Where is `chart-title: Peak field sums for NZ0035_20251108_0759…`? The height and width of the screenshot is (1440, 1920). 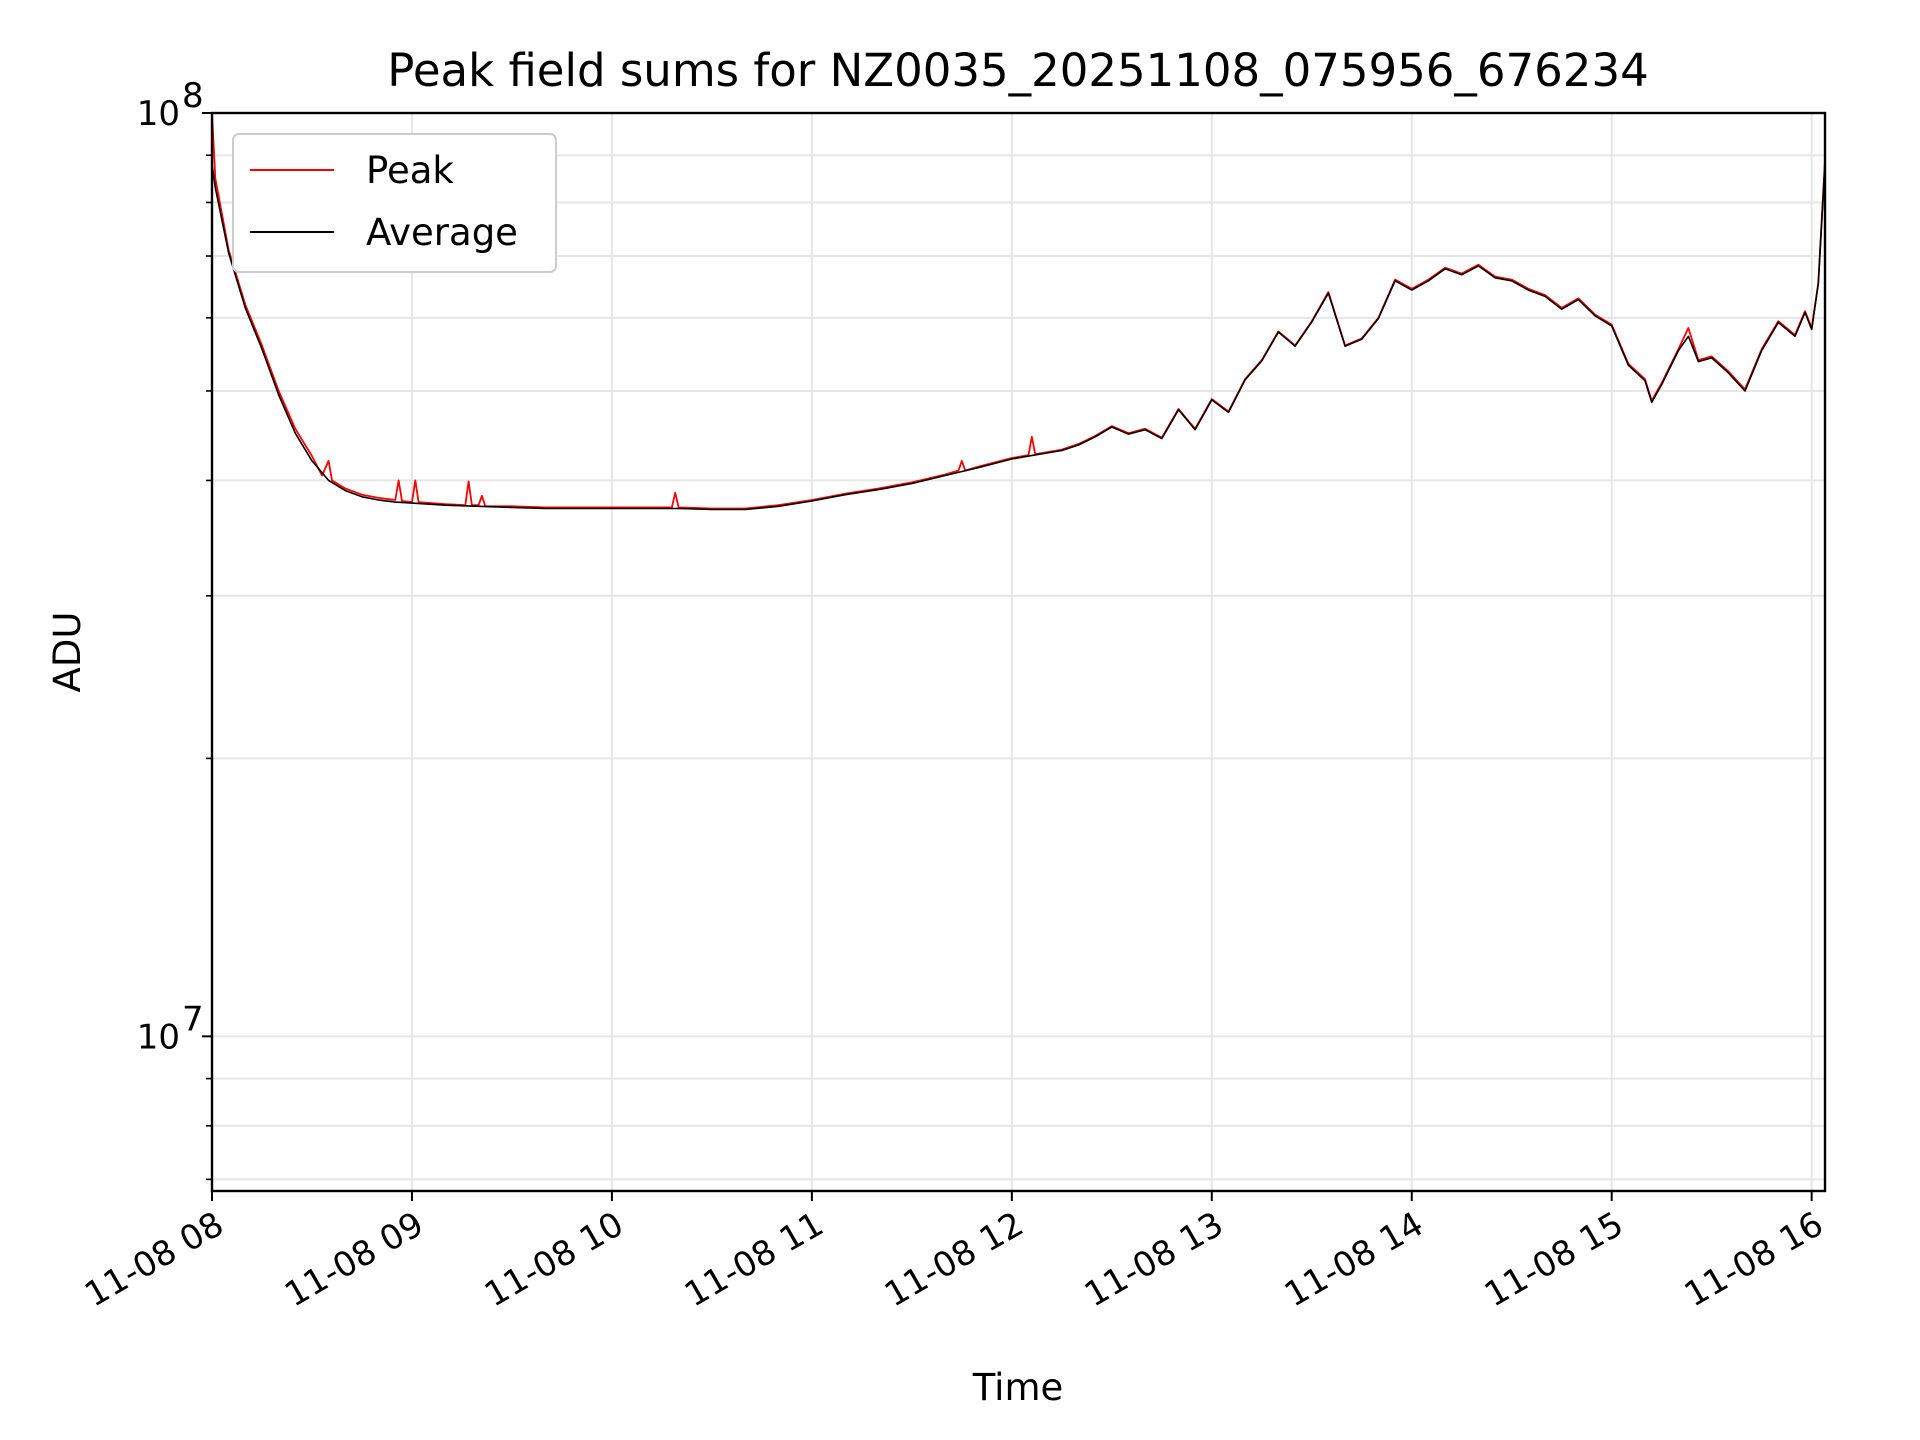
chart-title: Peak field sums for NZ0035_20251108_0759… is located at coordinates (1017, 70).